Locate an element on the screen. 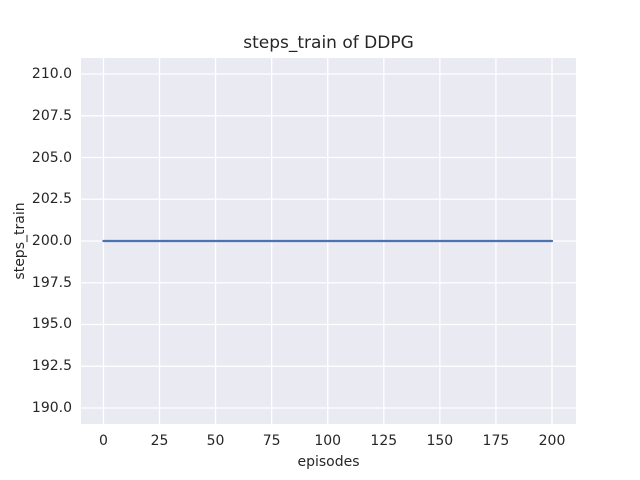 This screenshot has height=480, width=640. y-tick-label: 210.0 is located at coordinates (51, 74).